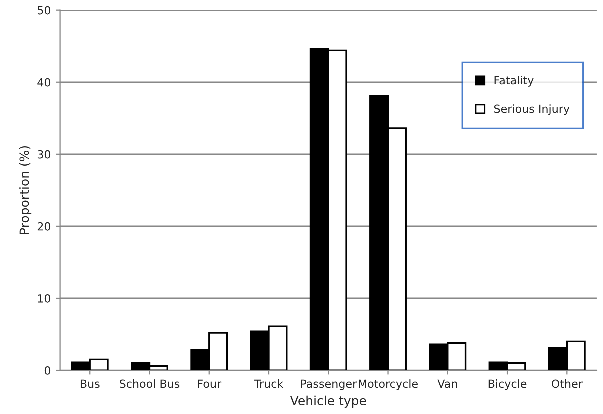  I want to click on x-tick-label: Bus, so click(90, 384).